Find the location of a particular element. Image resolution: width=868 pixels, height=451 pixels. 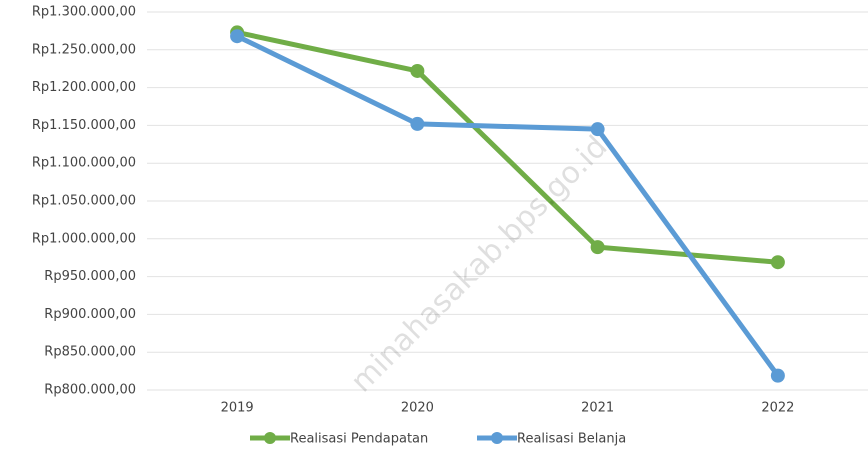

x-tick-label: 2019 is located at coordinates (237, 408).